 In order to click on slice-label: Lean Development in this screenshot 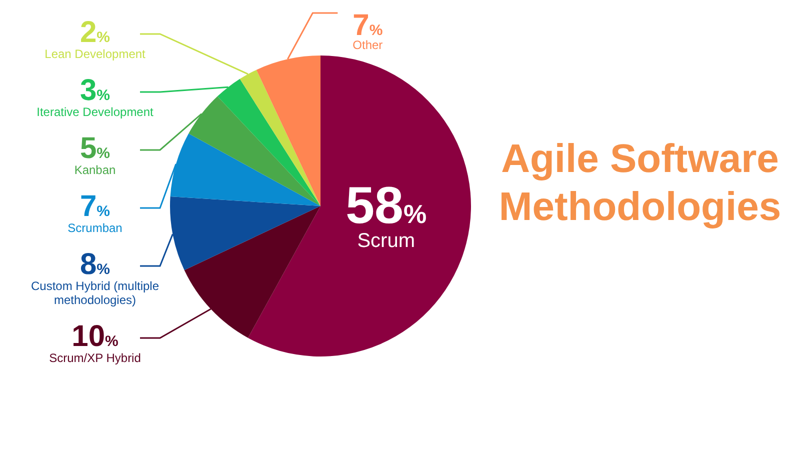, I will do `click(95, 54)`.